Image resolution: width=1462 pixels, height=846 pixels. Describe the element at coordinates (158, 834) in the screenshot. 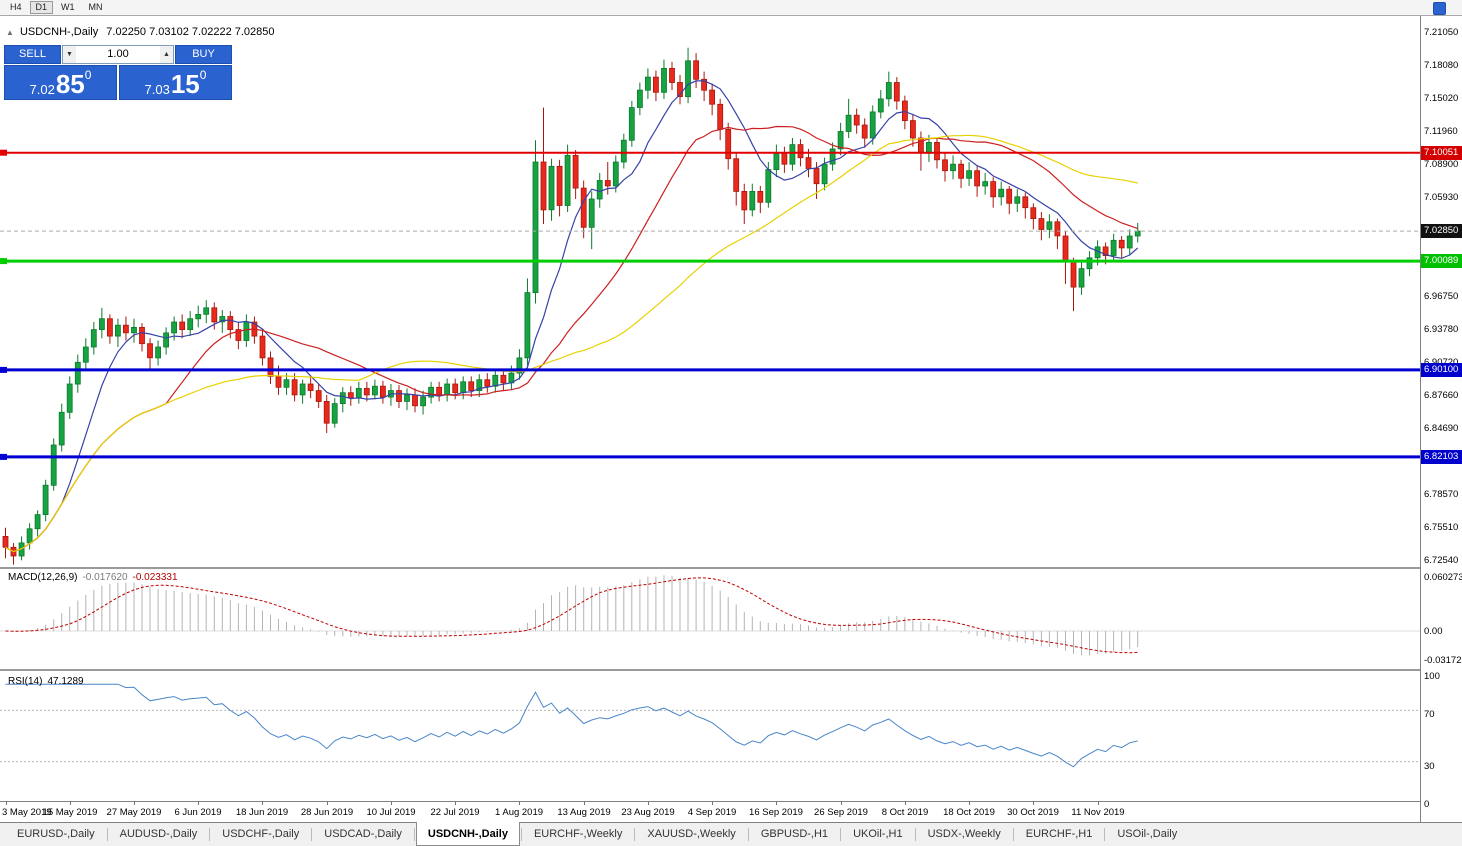

I see `tab-audusd-daily: AUDUSD-,Daily` at that location.